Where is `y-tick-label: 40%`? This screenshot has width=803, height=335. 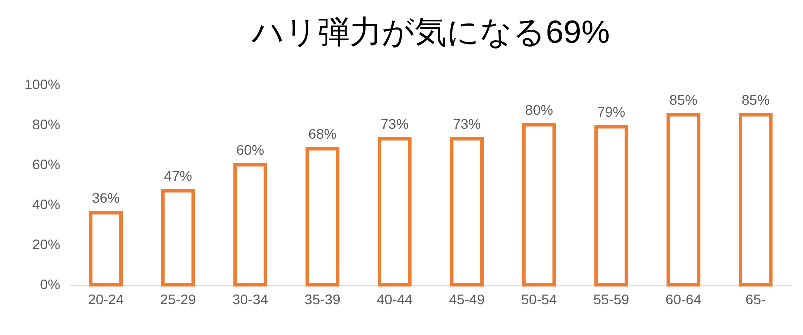
y-tick-label: 40% is located at coordinates (46, 204).